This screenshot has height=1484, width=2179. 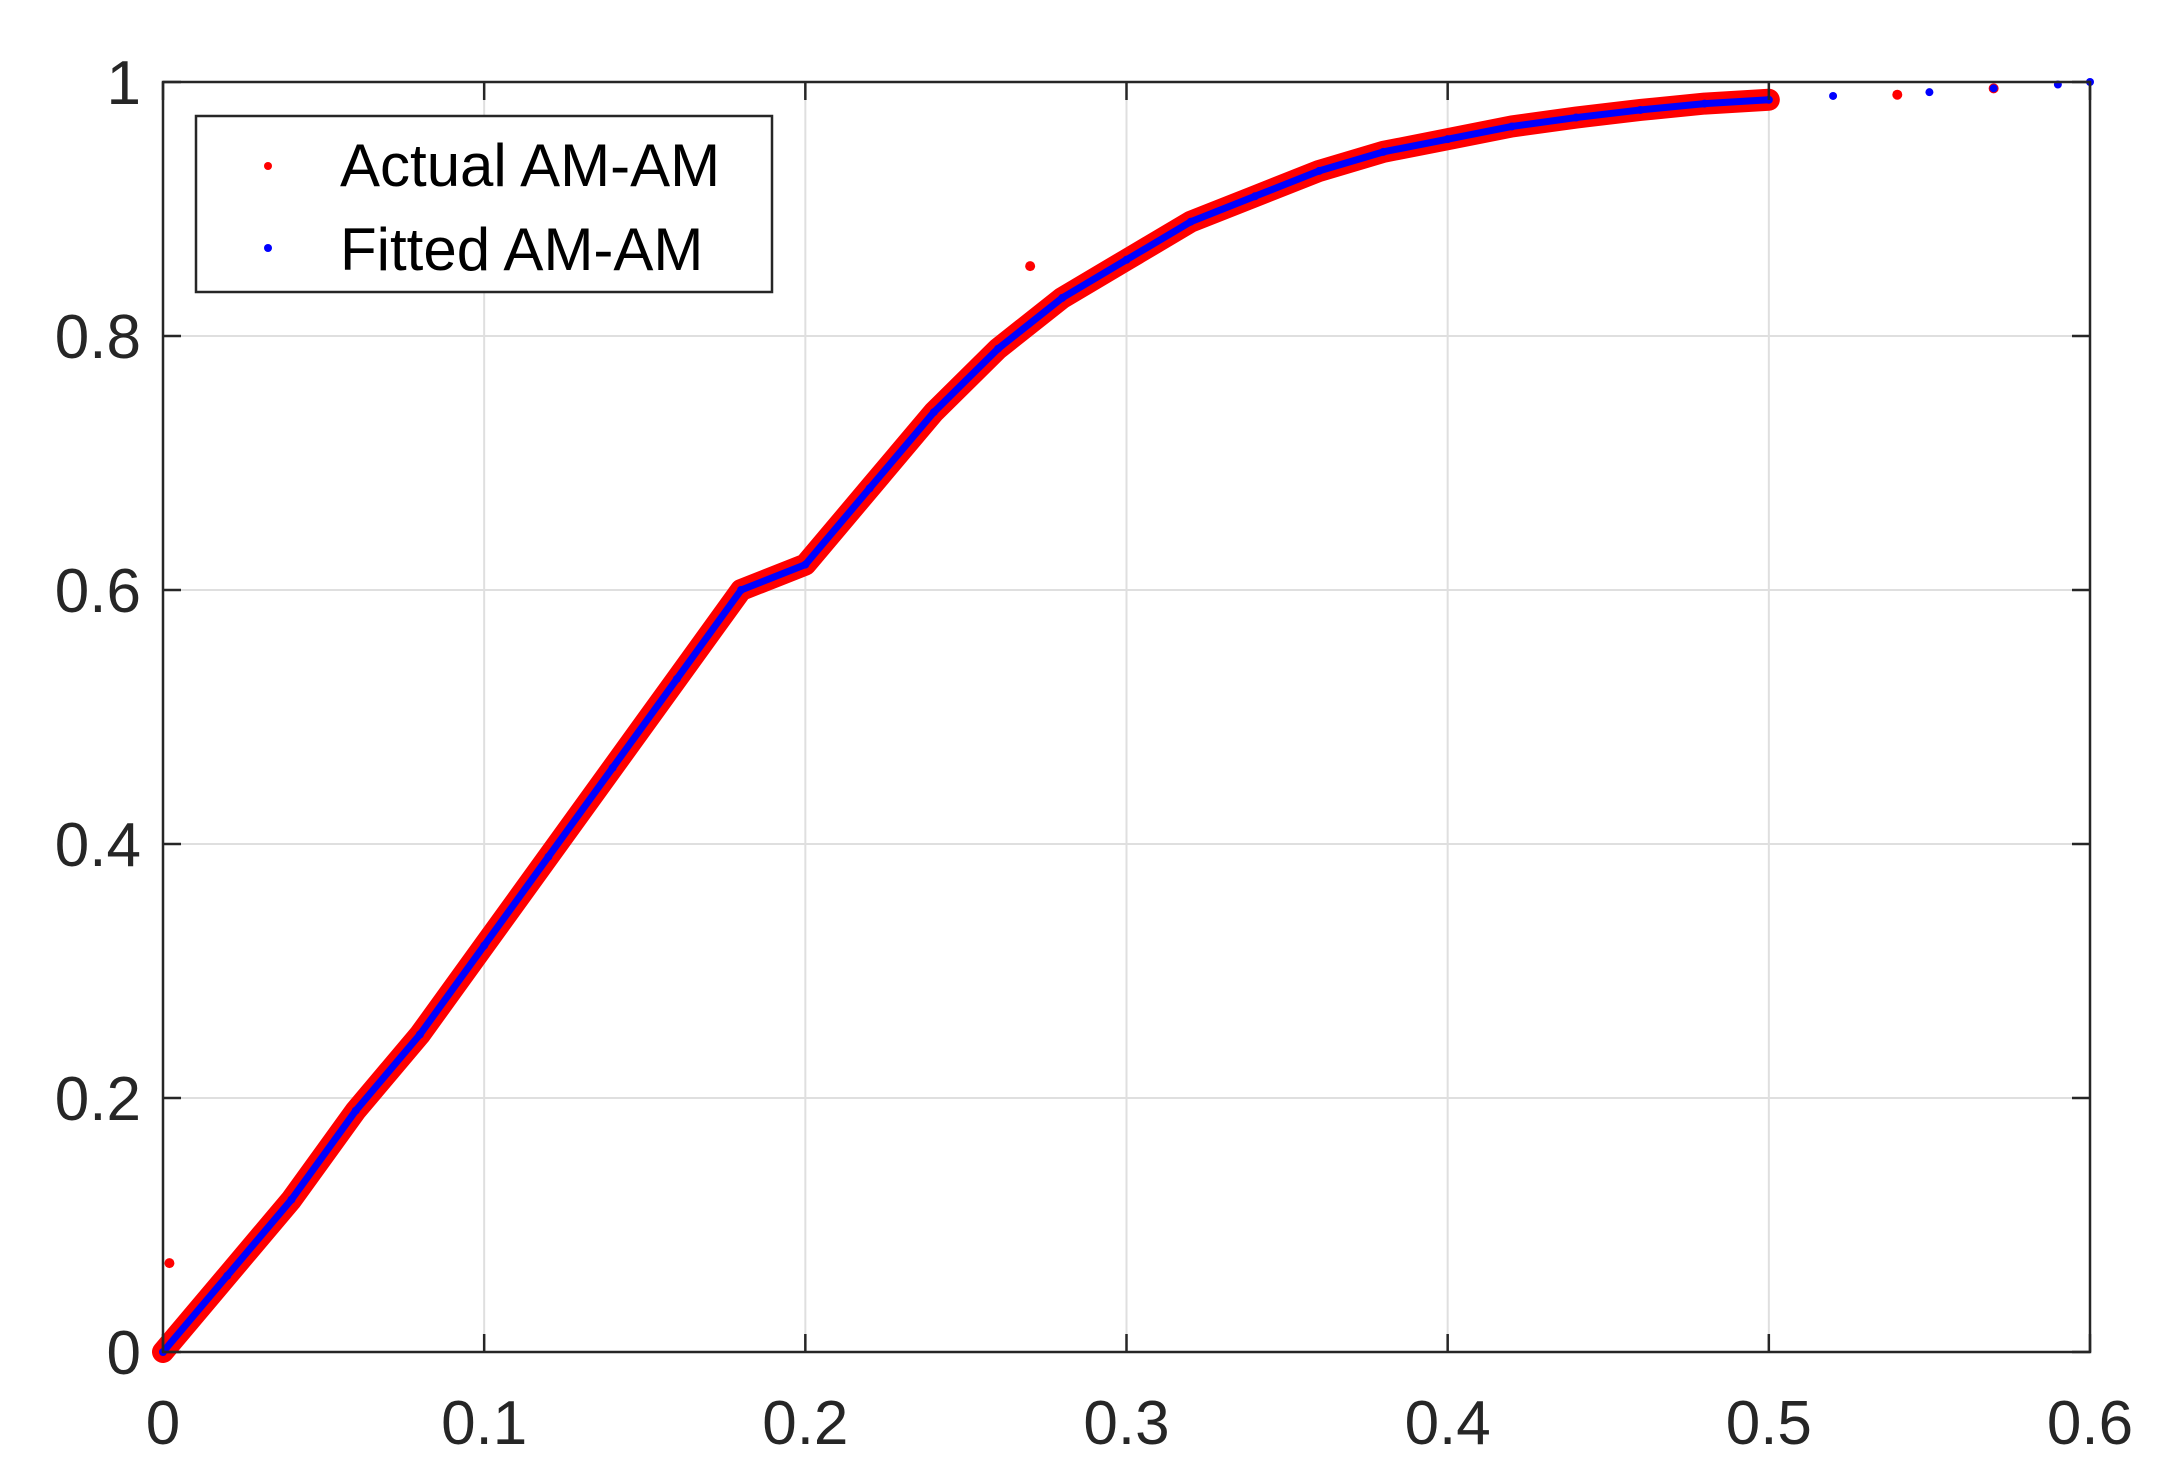 What do you see at coordinates (521, 249) in the screenshot?
I see `legend-label-fitted: Fitted AM-AM` at bounding box center [521, 249].